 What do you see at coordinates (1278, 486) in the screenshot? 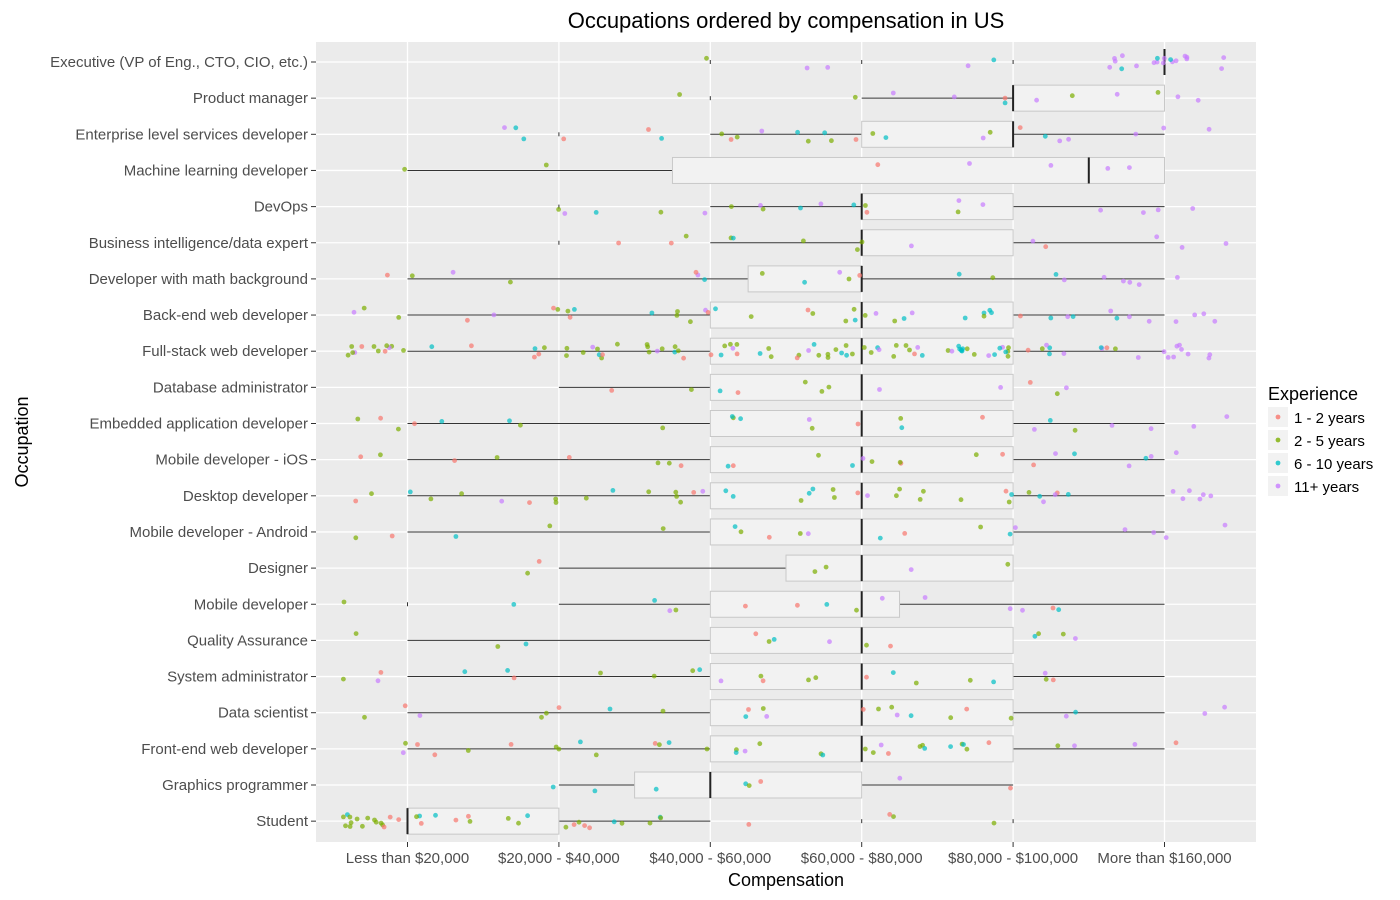
I see `legend-key-dot` at bounding box center [1278, 486].